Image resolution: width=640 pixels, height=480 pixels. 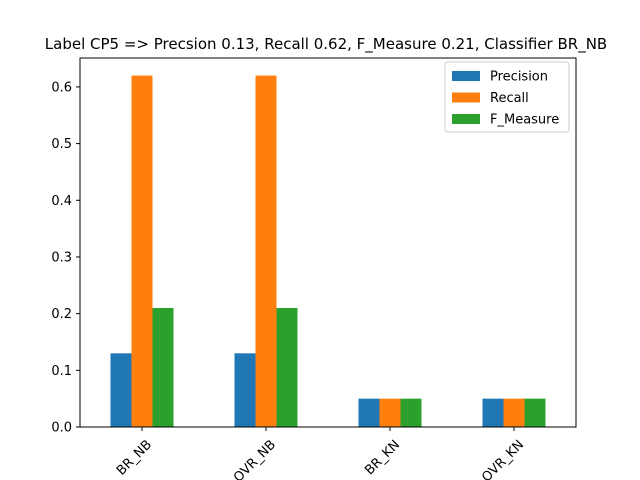 I want to click on y-tick-label: 0.5, so click(x=61, y=144).